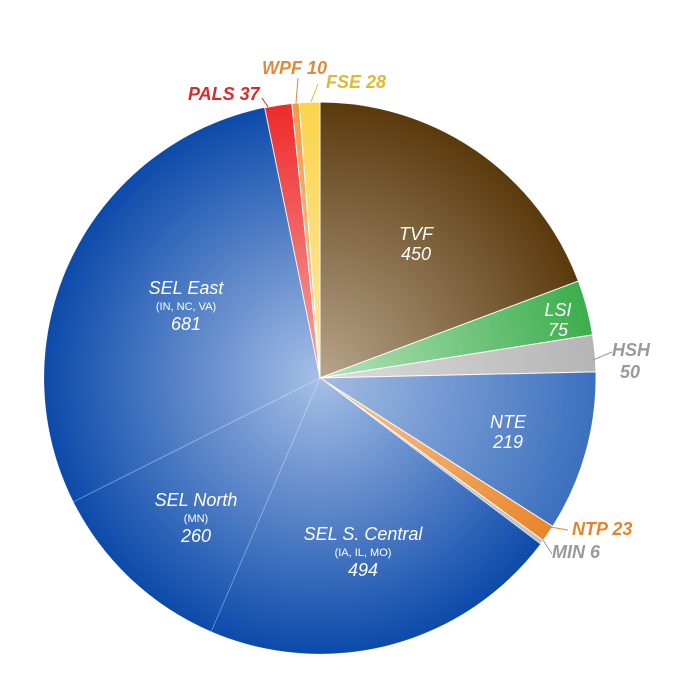  Describe the element at coordinates (196, 500) in the screenshot. I see `slice-name-sel-north: SEL North` at that location.